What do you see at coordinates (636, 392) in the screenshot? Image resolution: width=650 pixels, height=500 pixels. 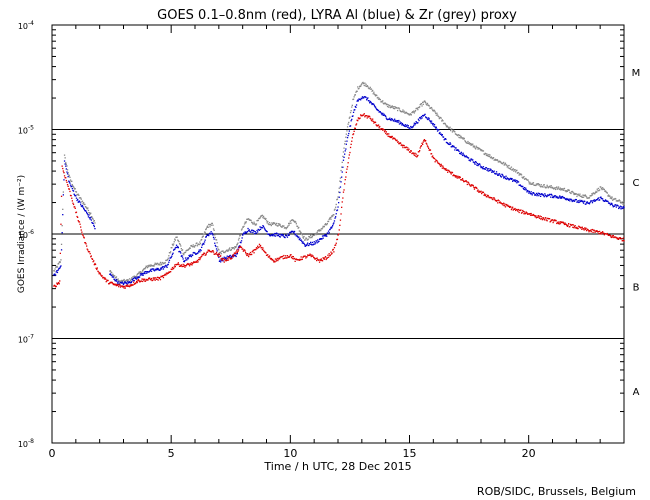 I see `flare-class-label: A` at bounding box center [636, 392].